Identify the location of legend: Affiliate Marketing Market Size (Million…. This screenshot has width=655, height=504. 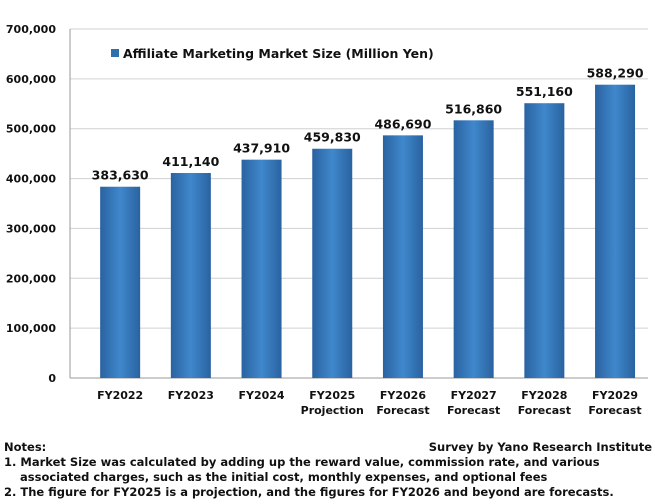
(272, 53).